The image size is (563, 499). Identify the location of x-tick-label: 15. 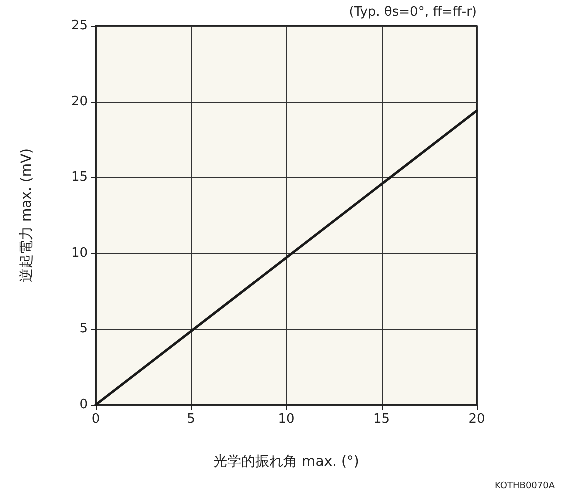
(381, 419).